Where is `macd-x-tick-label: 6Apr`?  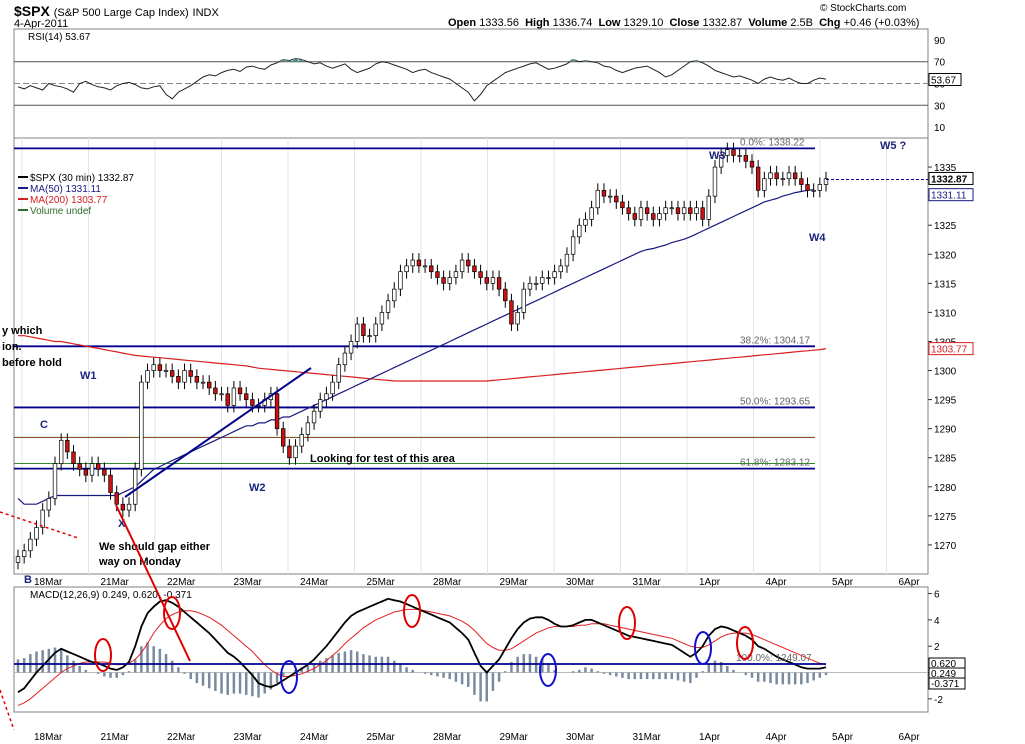
macd-x-tick-label: 6Apr is located at coordinates (910, 737).